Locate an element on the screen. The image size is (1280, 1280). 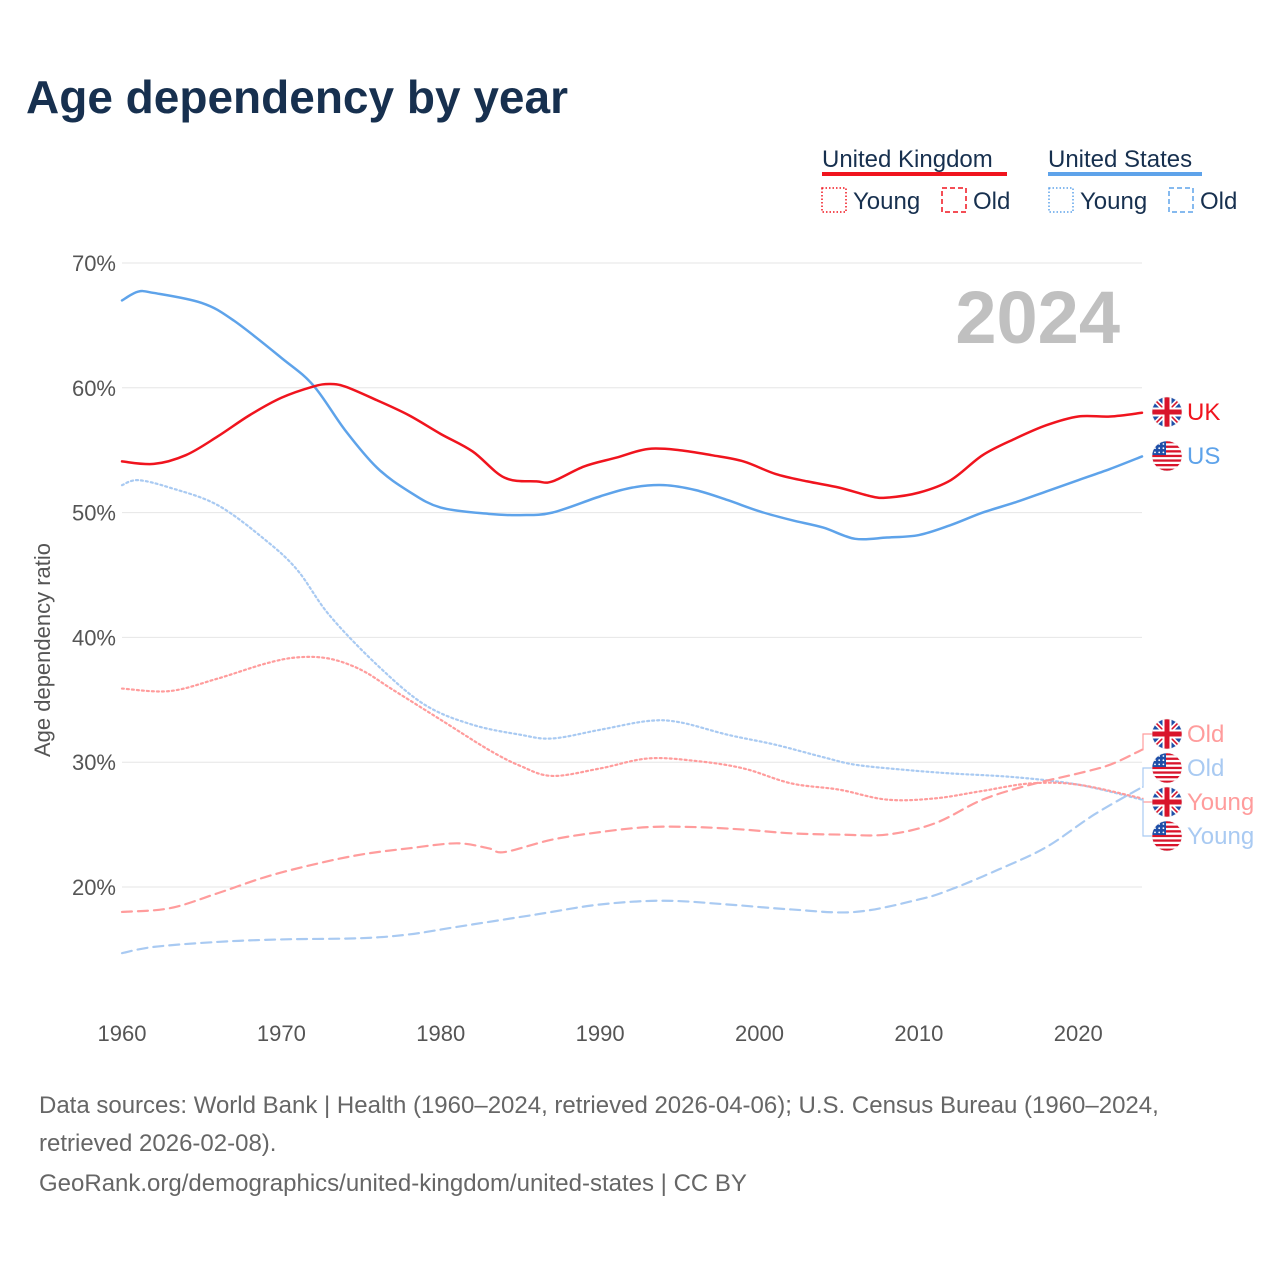
footer-sources-2: retrieved 2026-02-08). is located at coordinates (157, 1143).